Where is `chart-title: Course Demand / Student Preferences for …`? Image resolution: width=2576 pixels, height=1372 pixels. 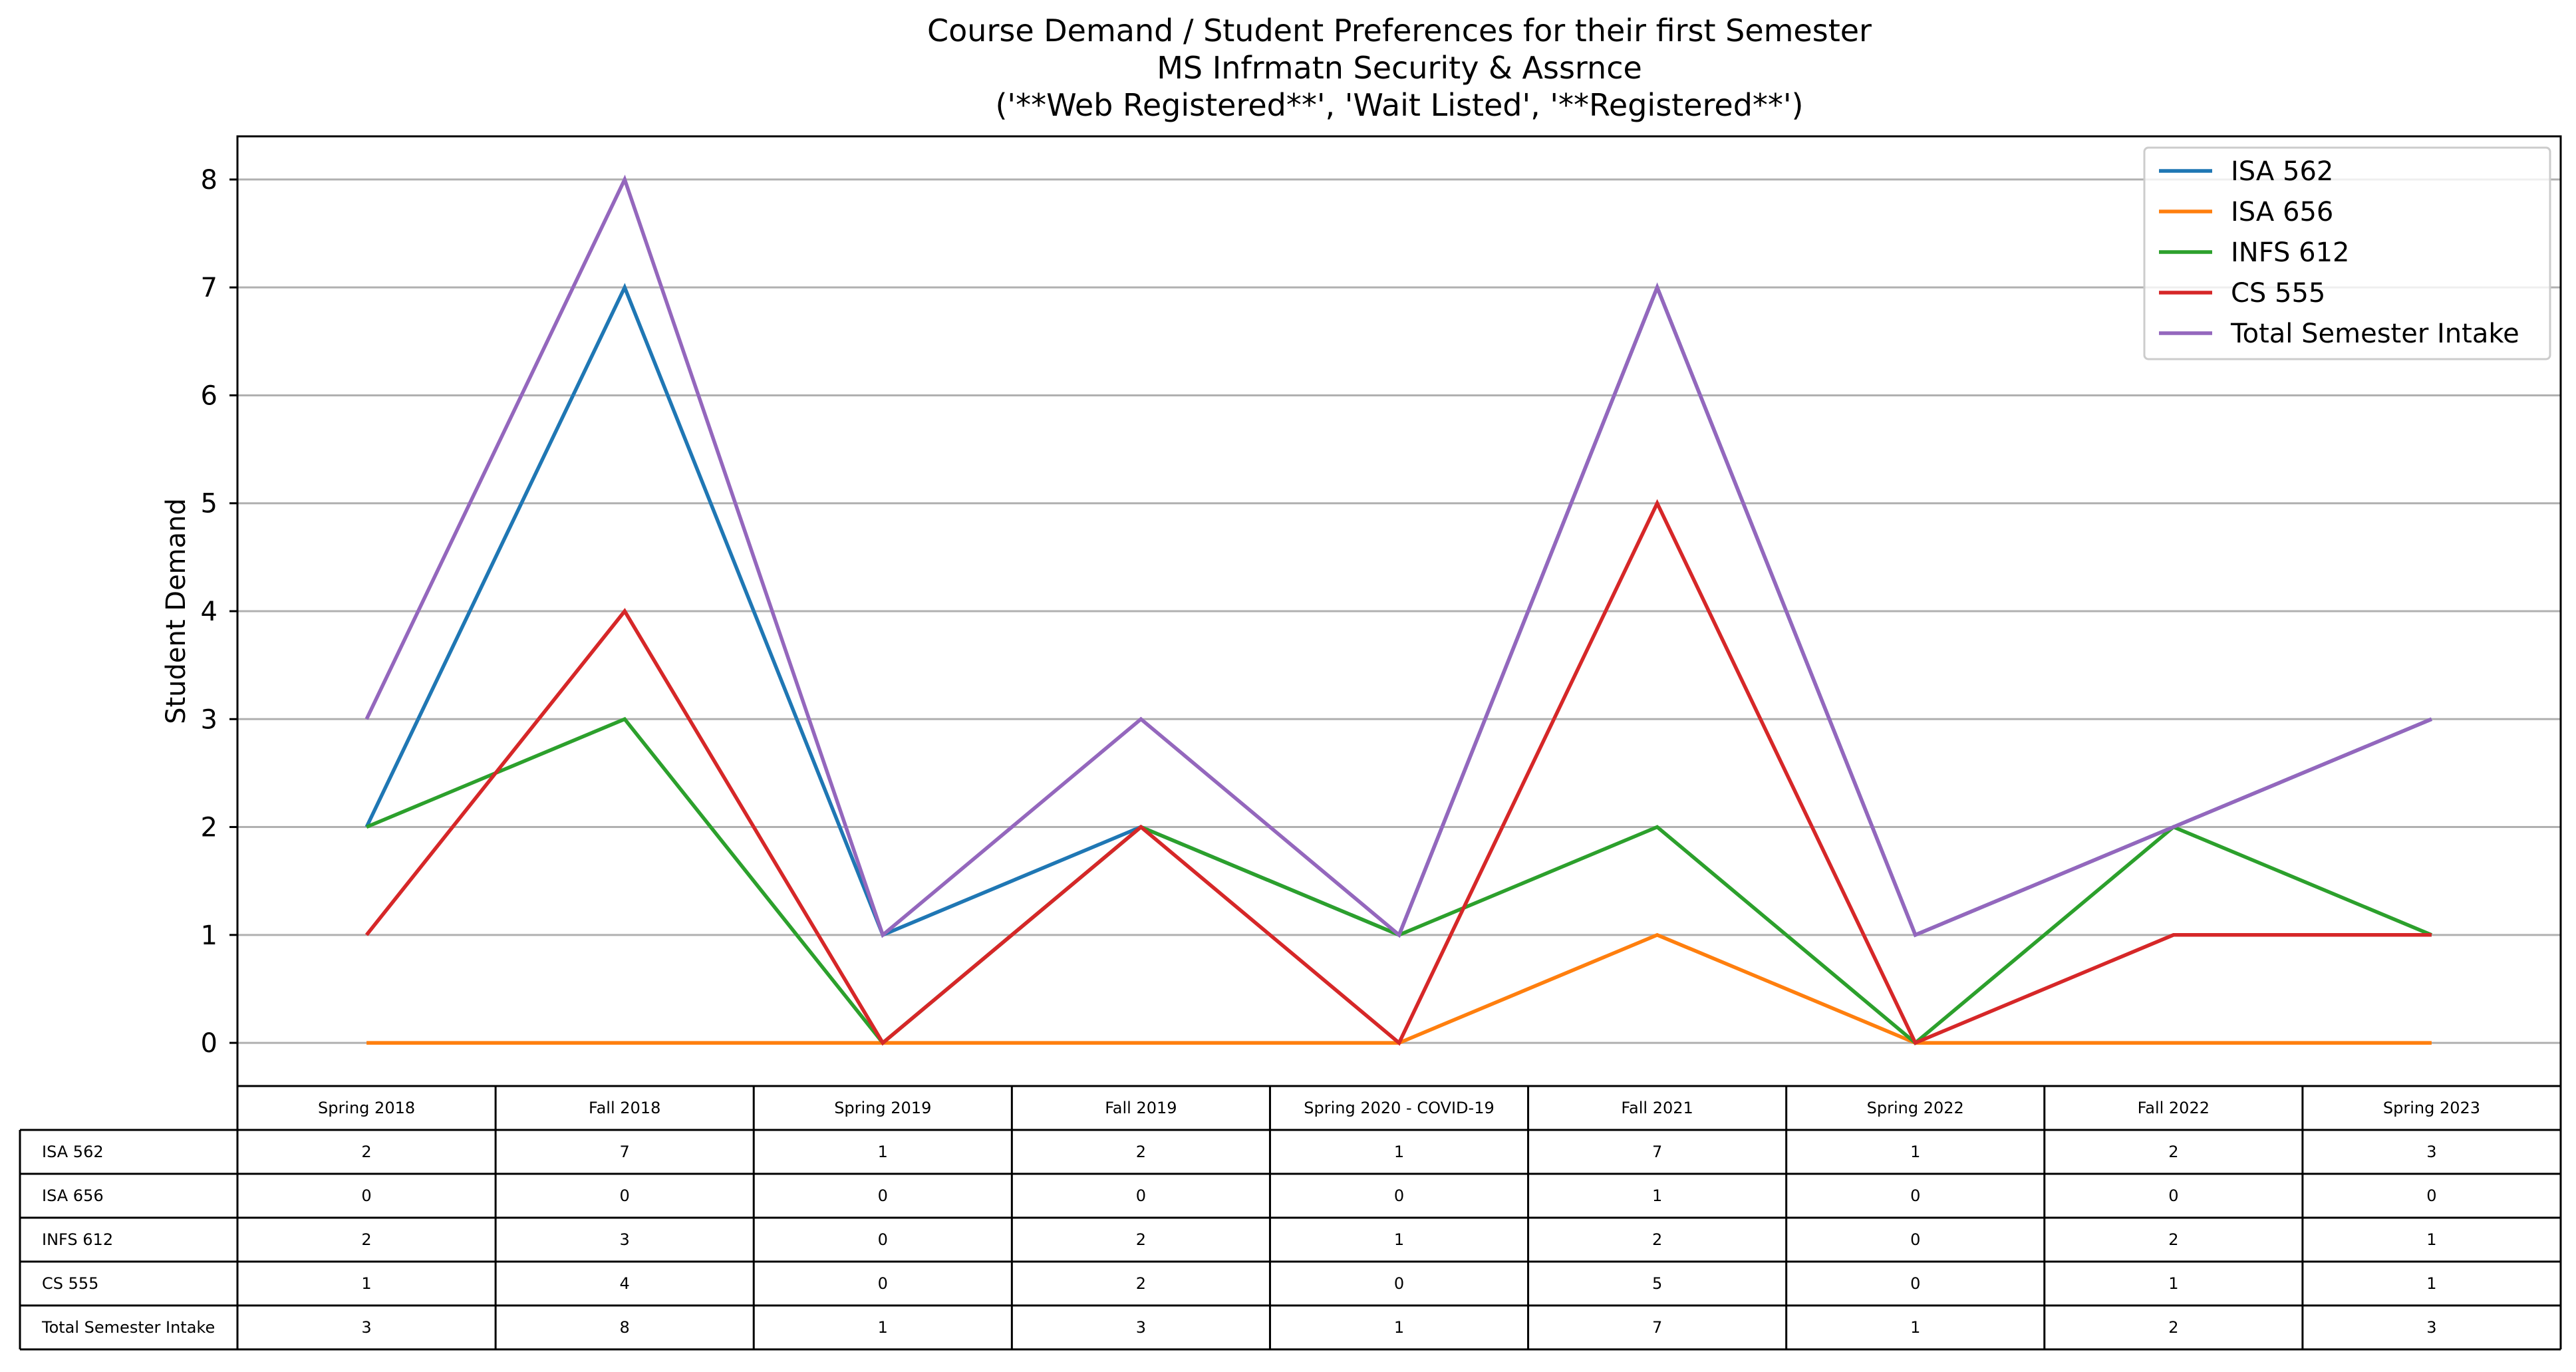
chart-title: Course Demand / Student Preferences for … is located at coordinates (1399, 68).